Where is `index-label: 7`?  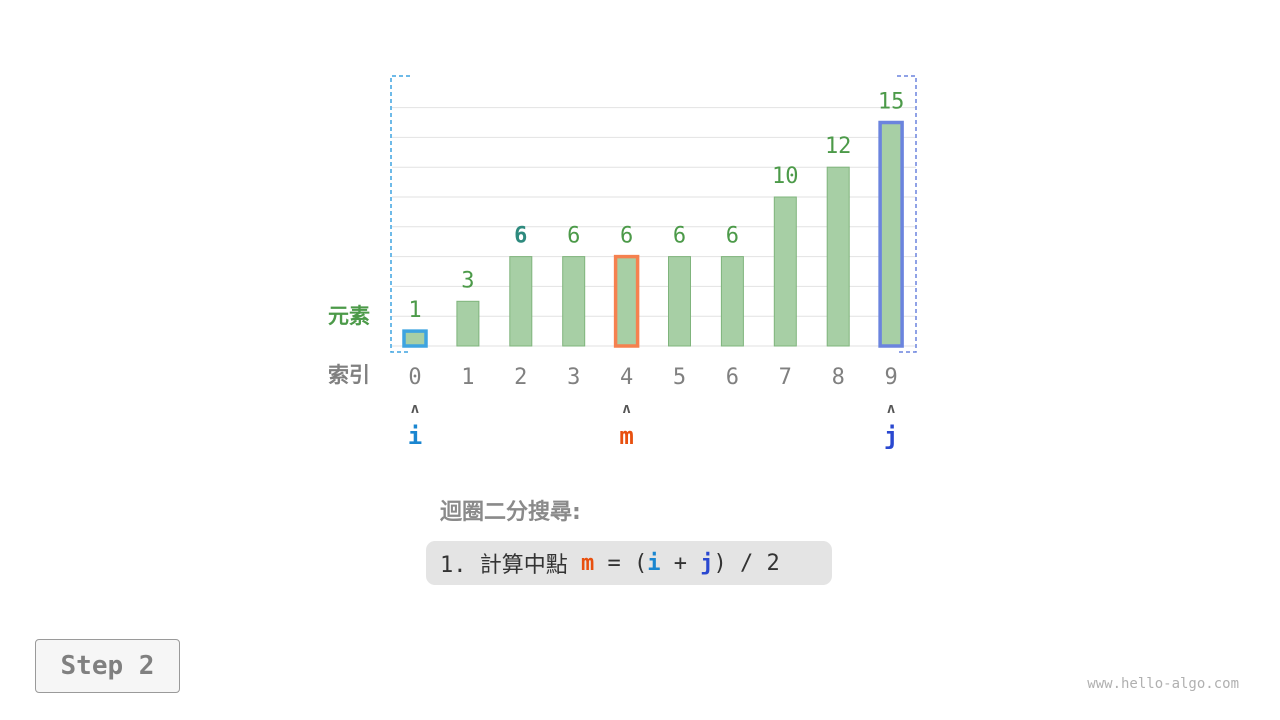
index-label: 7 is located at coordinates (785, 377).